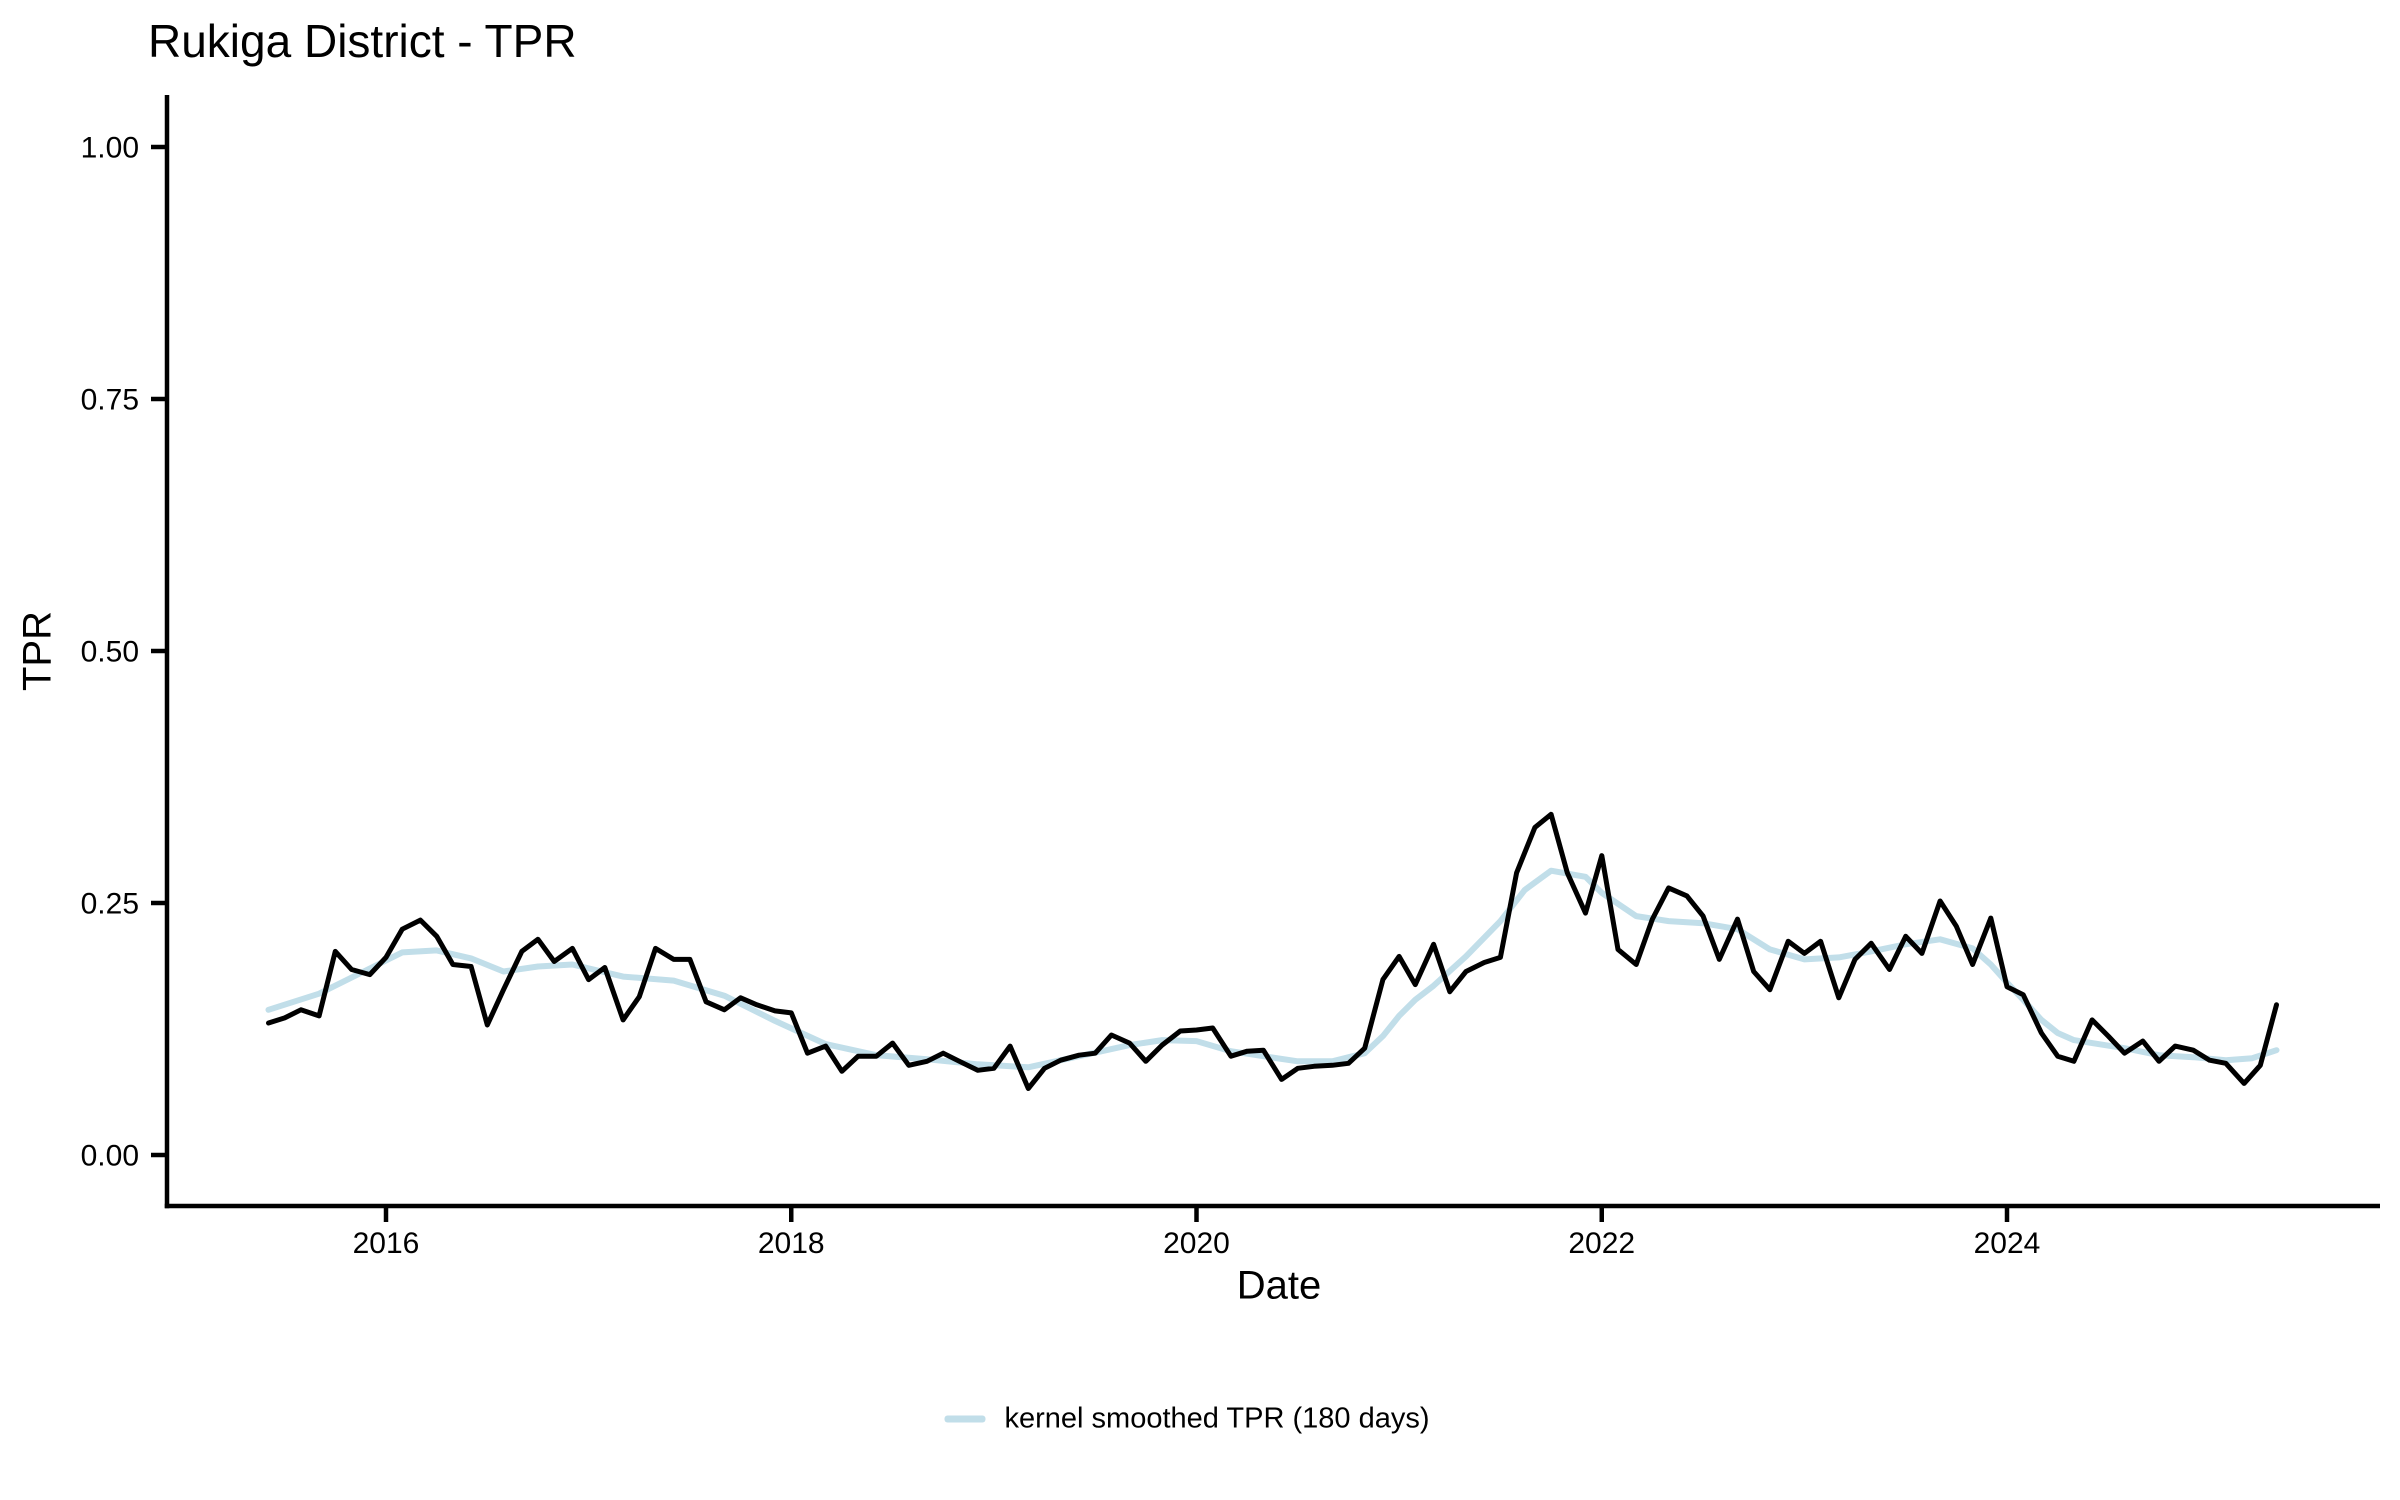 The width and height of the screenshot is (2400, 1500). I want to click on chart-title: Rukiga District - TPR, so click(362, 41).